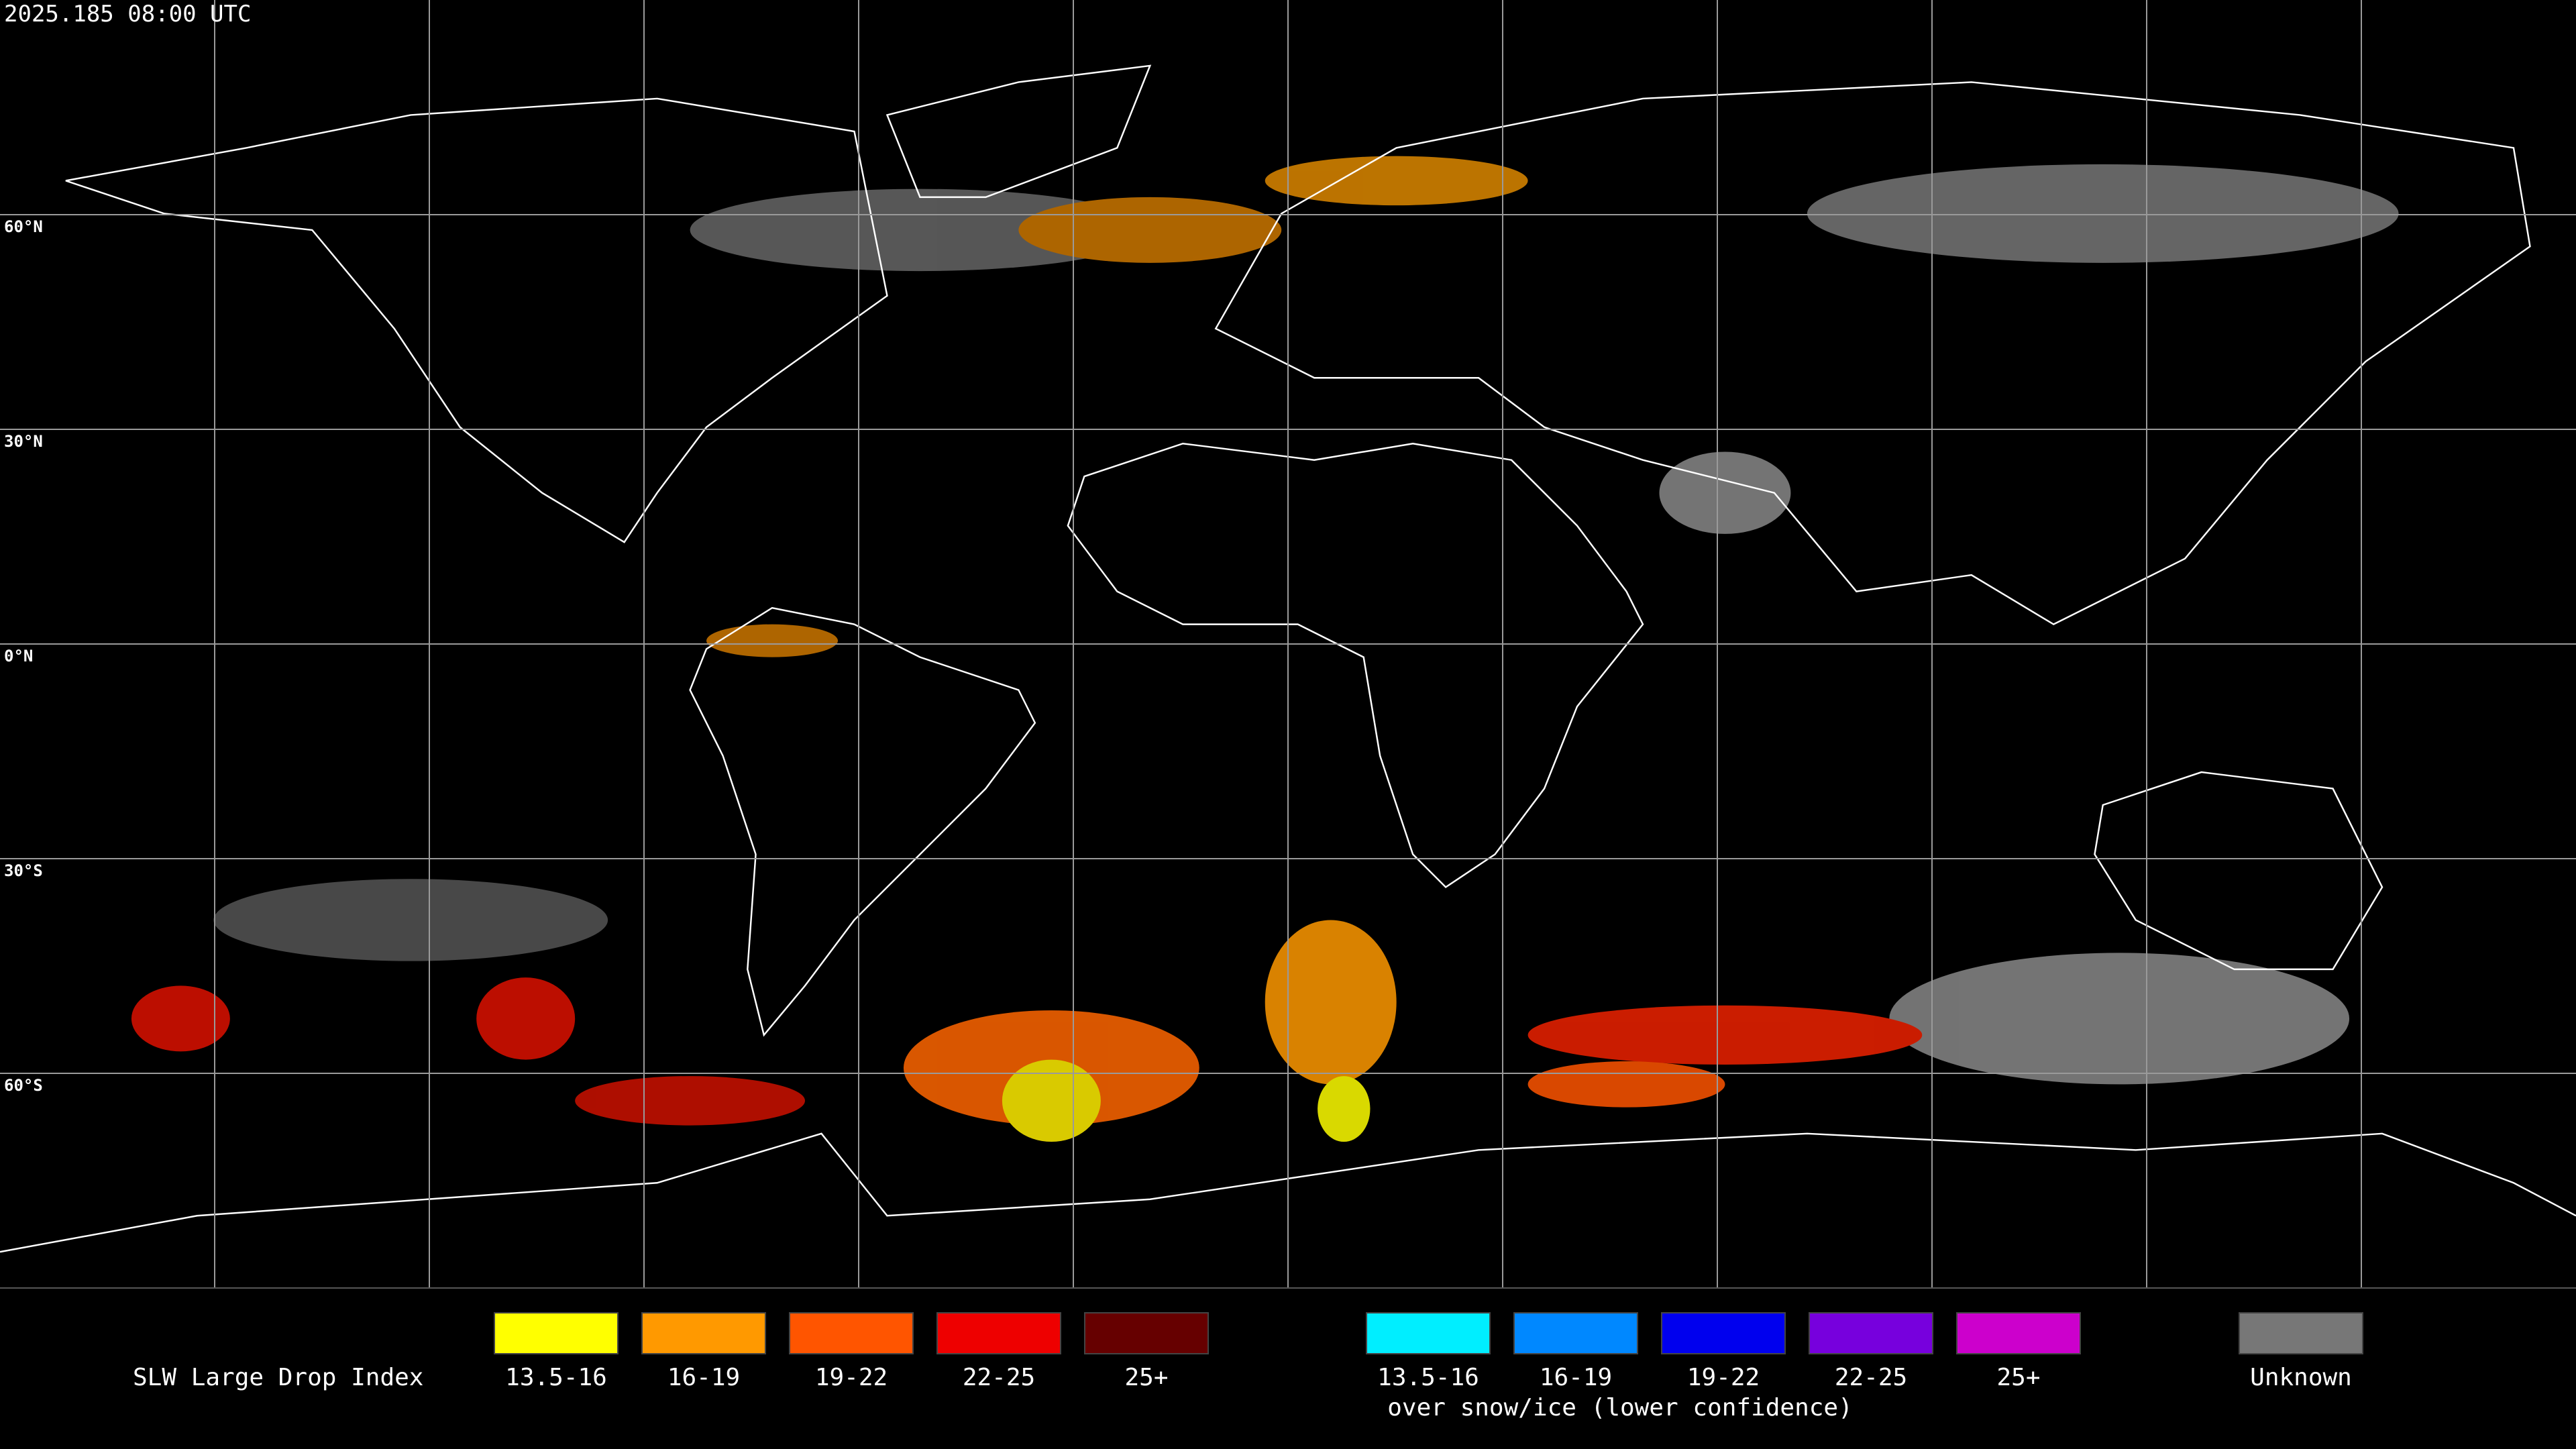  I want to click on north-america, so click(476, 320).